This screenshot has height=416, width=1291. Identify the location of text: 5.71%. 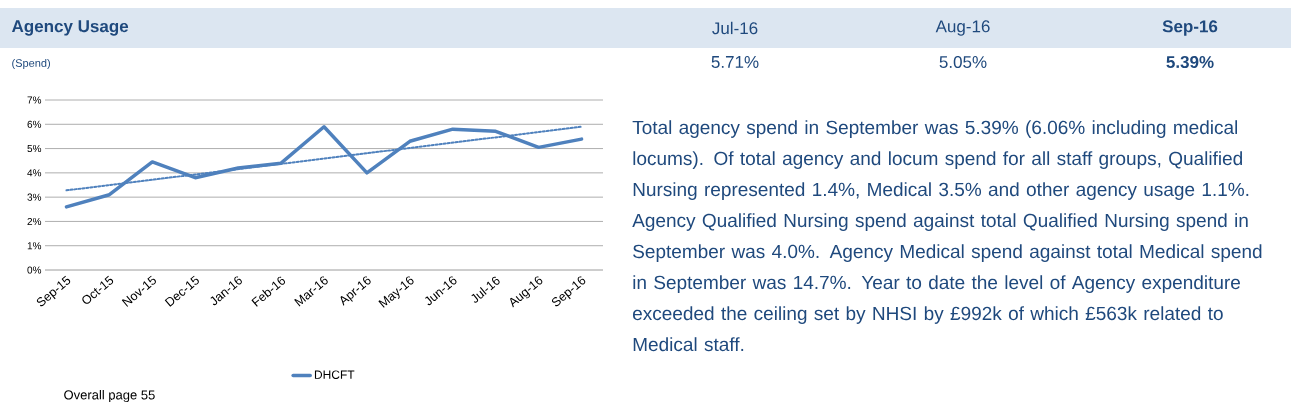
(735, 62).